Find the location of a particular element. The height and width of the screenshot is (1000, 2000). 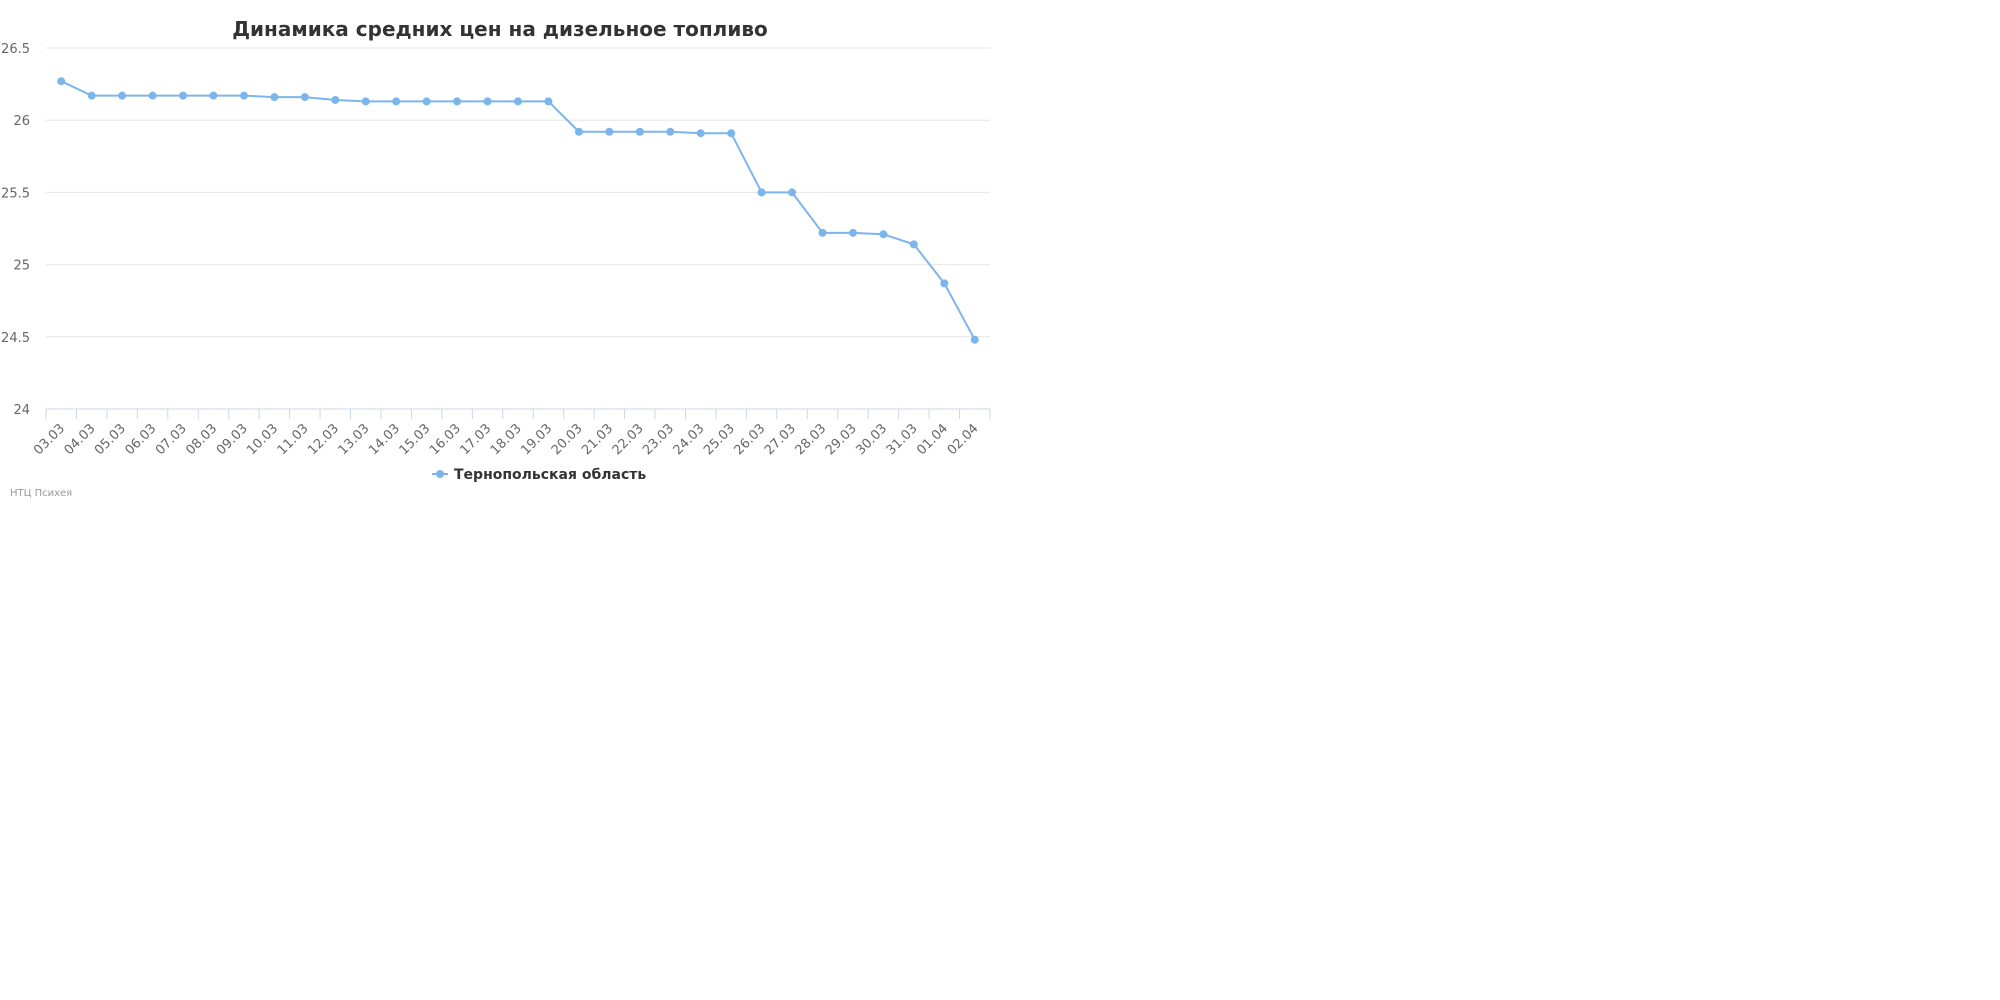

x-tick-label: 31.03 is located at coordinates (902, 439).